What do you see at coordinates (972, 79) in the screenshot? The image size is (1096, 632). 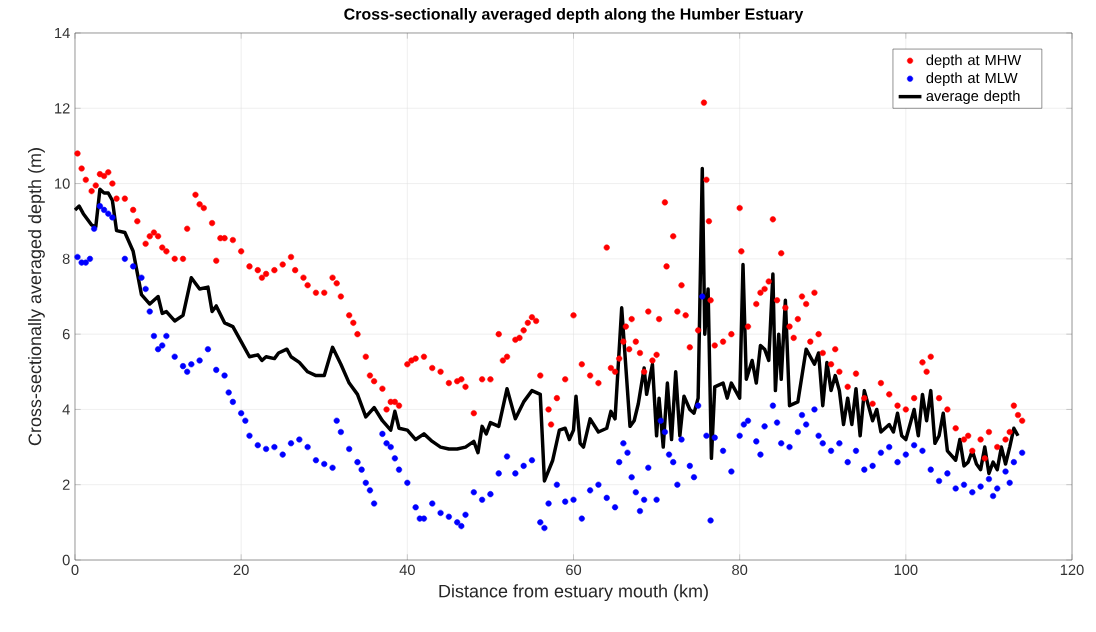 I see `legend-label: depth at MLW` at bounding box center [972, 79].